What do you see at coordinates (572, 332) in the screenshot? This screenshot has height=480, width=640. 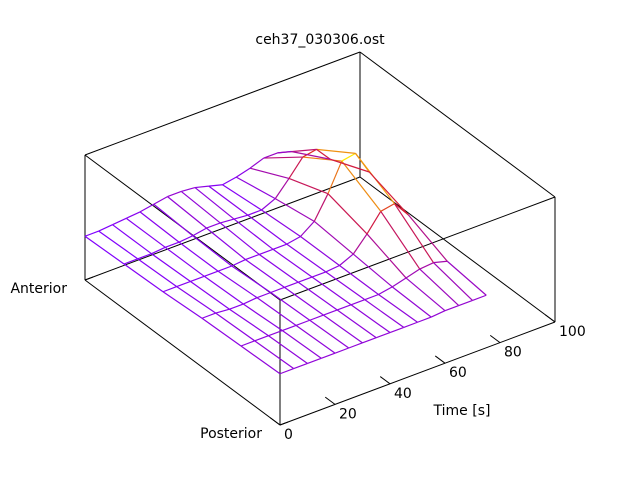 I see `x-tick-label: 100` at bounding box center [572, 332].